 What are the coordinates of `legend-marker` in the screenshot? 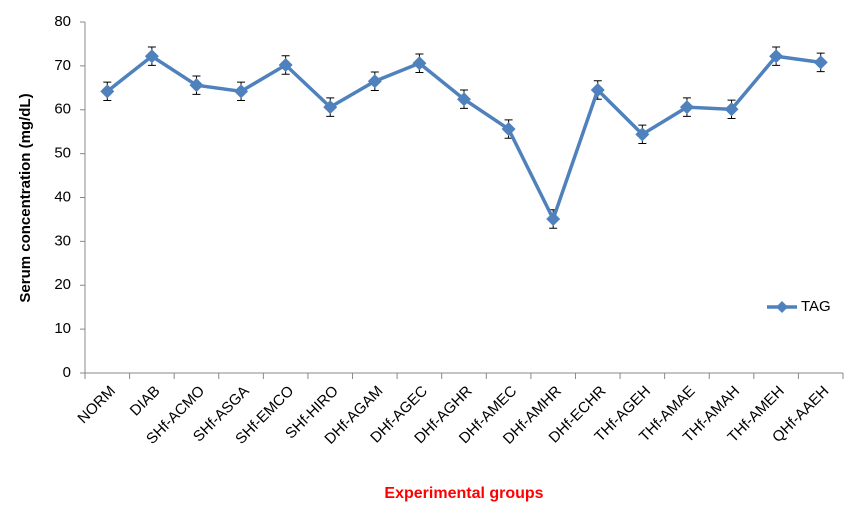 It's located at (782, 307).